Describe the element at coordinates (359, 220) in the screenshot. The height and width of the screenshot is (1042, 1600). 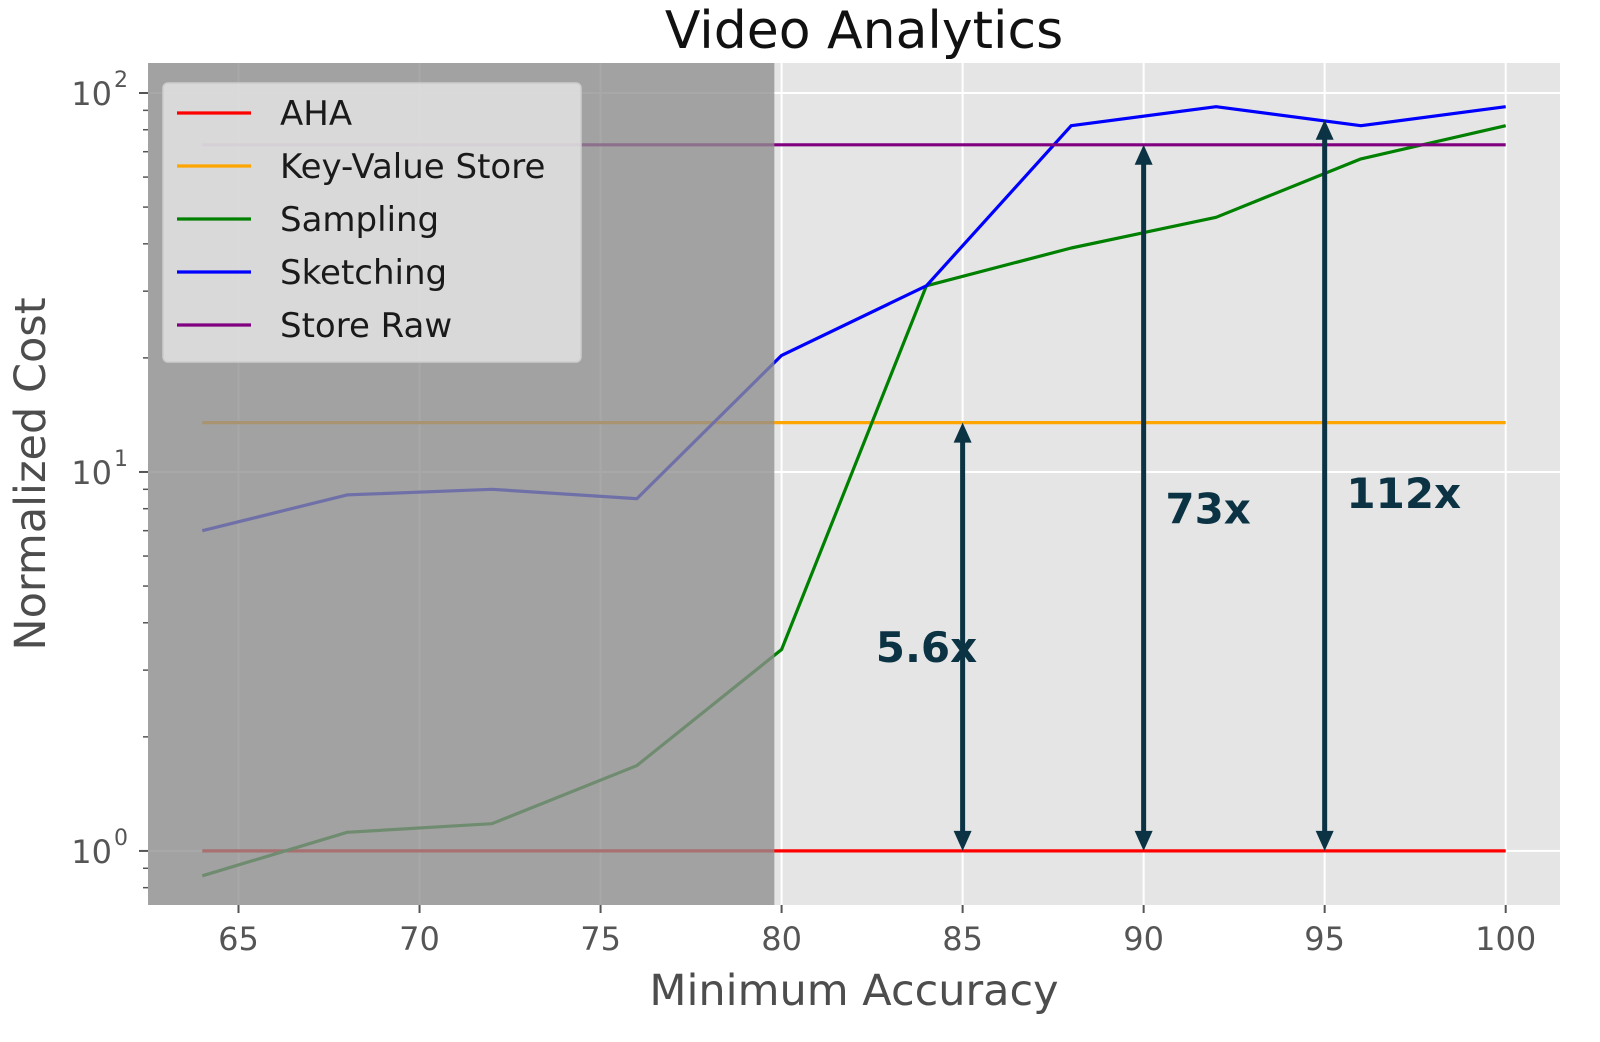
I see `legend-label-sampling: Sampling` at that location.